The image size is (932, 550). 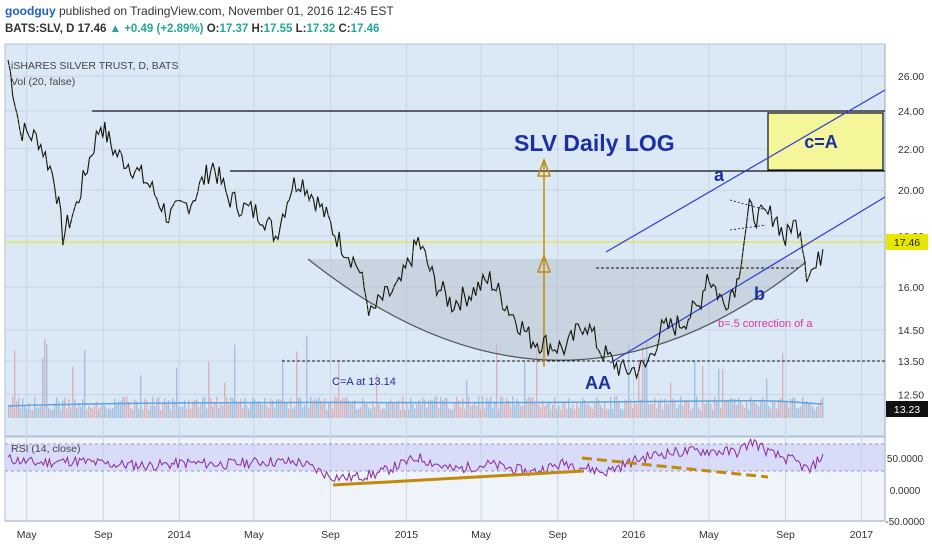 What do you see at coordinates (908, 282) in the screenshot?
I see `price-axis` at bounding box center [908, 282].